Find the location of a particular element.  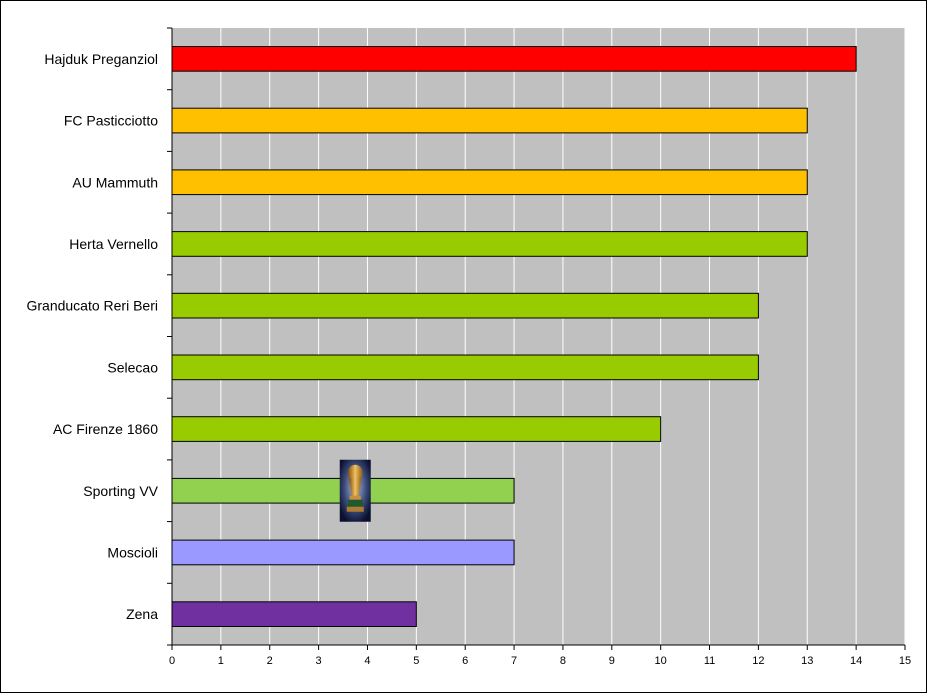

trophy-neck is located at coordinates (355, 497).